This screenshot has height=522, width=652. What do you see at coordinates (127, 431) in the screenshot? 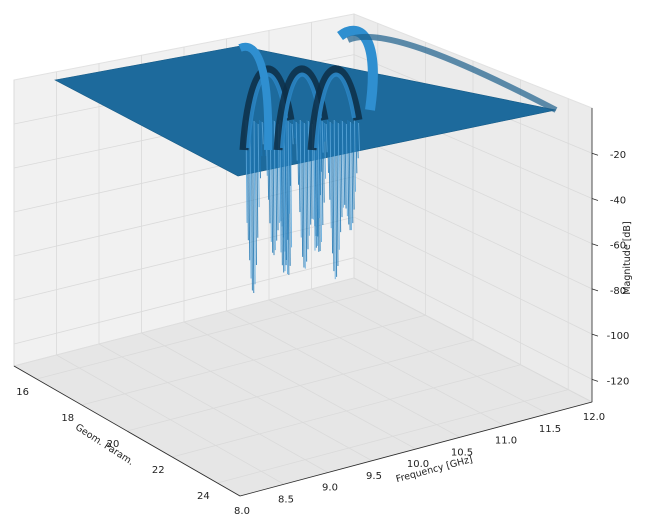
I see `y-axis-line` at bounding box center [127, 431].